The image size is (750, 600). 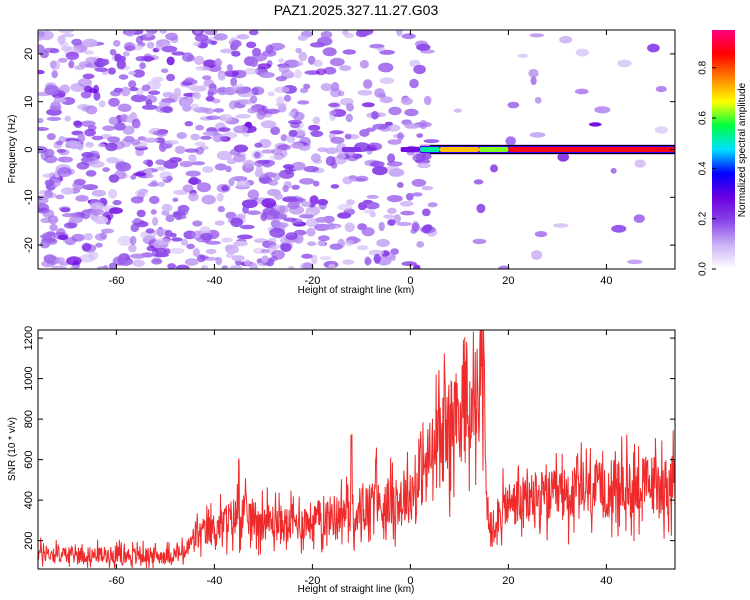 I want to click on colorbar-tick-label: 0.2, so click(x=703, y=218).